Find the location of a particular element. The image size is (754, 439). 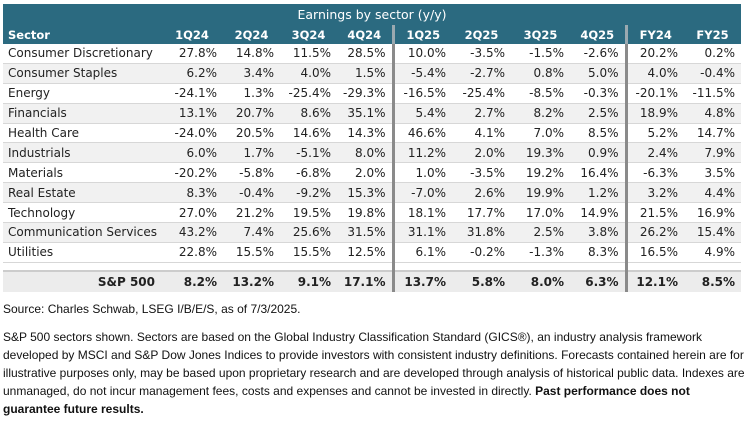

value-cell: -0.2% is located at coordinates (481, 252).